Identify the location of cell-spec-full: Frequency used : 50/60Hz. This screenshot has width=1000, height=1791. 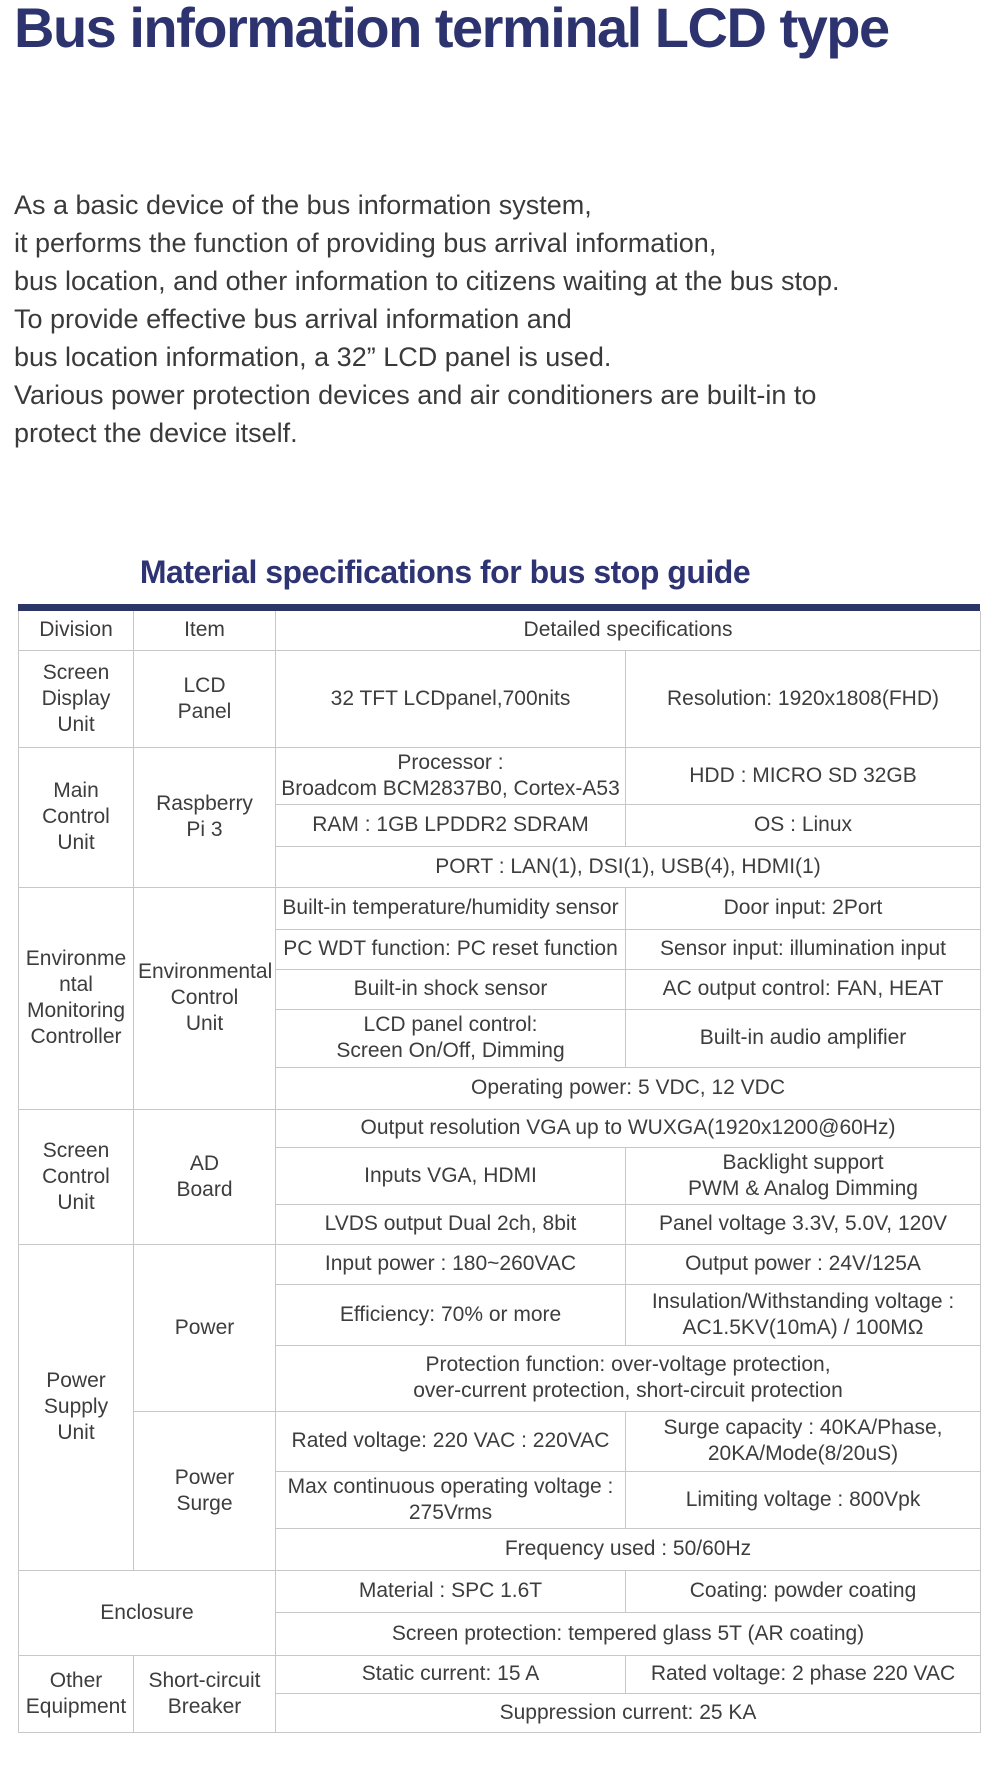
(628, 1549).